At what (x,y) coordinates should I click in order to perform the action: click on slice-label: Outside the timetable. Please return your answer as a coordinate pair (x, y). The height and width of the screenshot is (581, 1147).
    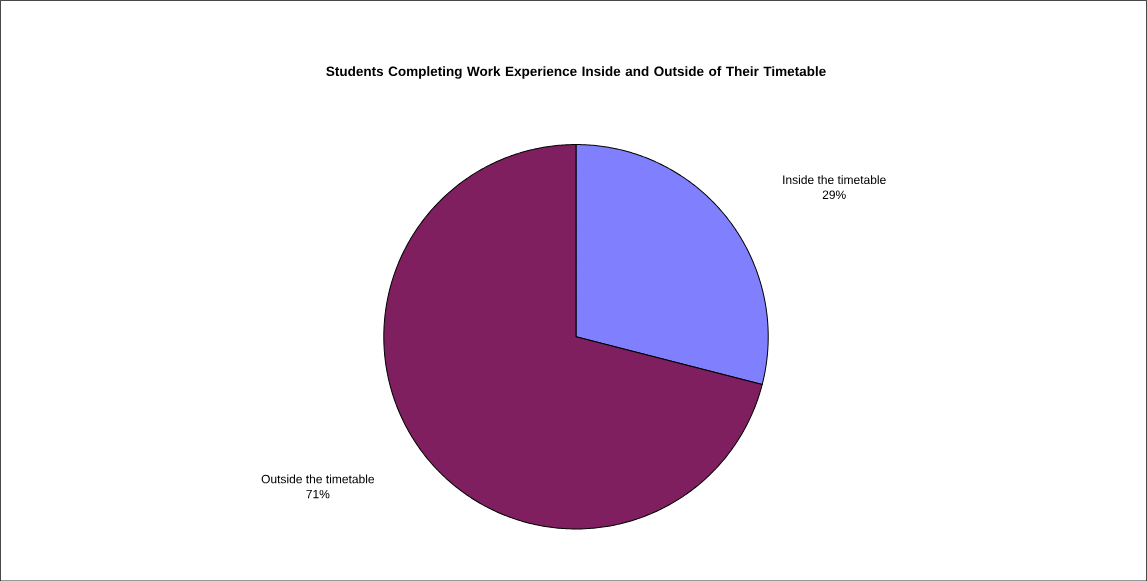
    Looking at the image, I should click on (318, 479).